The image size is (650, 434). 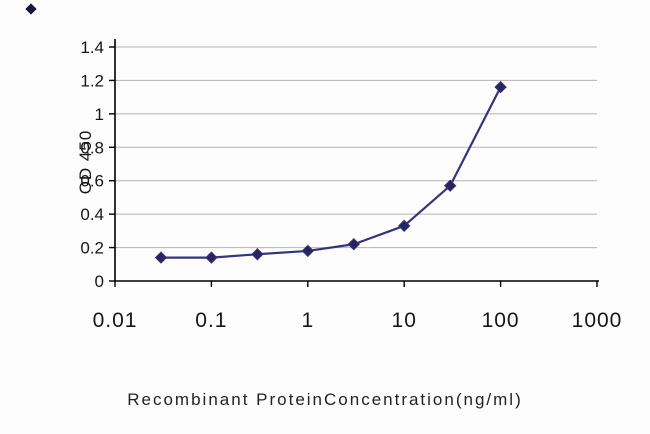 What do you see at coordinates (211, 320) in the screenshot?
I see `x-tick-label: 0.1` at bounding box center [211, 320].